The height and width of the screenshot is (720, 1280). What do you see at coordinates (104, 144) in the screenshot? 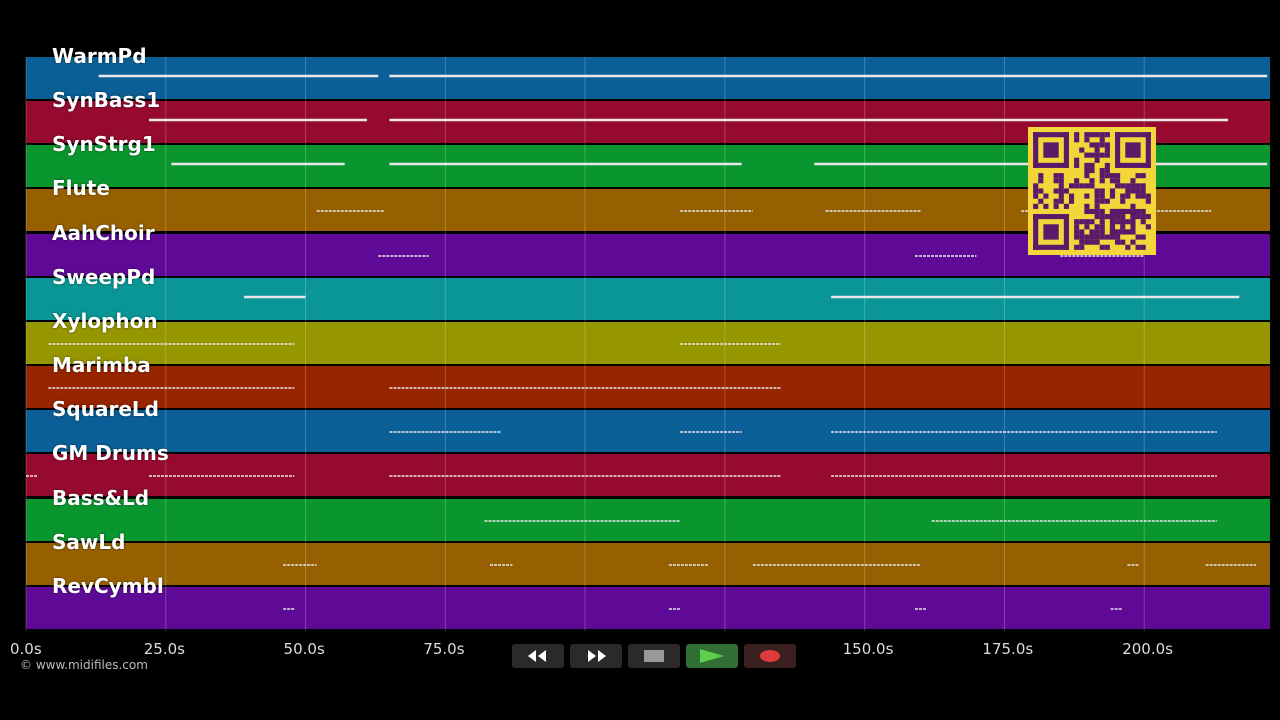
I see `track-label: SynStrg1` at bounding box center [104, 144].